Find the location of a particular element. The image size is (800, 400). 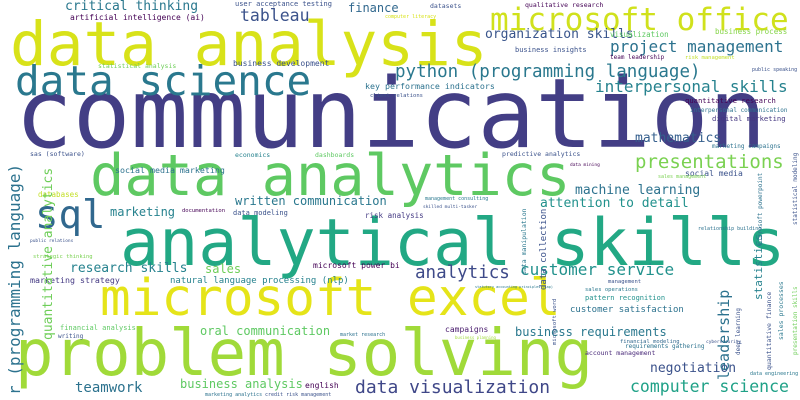

word: statistical analysis is located at coordinates (137, 66).